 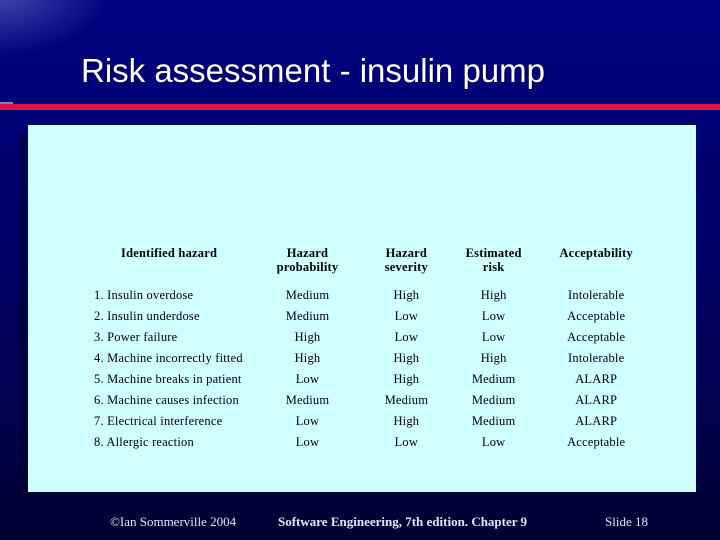 I want to click on footer-copyright: ©Ian Sommerville 2004, so click(x=173, y=521).